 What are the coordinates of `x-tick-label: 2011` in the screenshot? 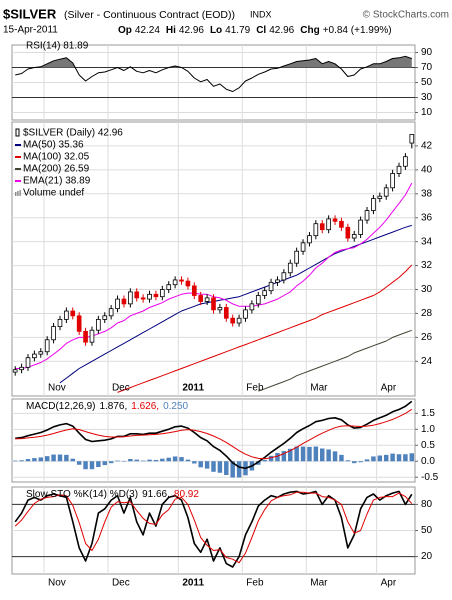 It's located at (193, 388).